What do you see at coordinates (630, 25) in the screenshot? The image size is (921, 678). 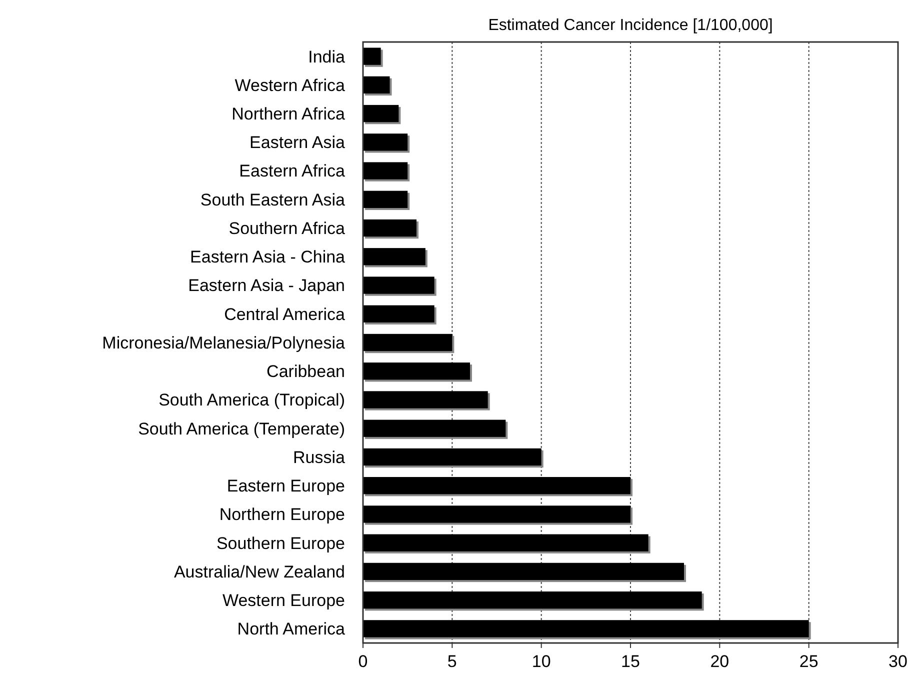 I see `chart-title: Estimated Cancer Incidence [1/100,000]` at bounding box center [630, 25].